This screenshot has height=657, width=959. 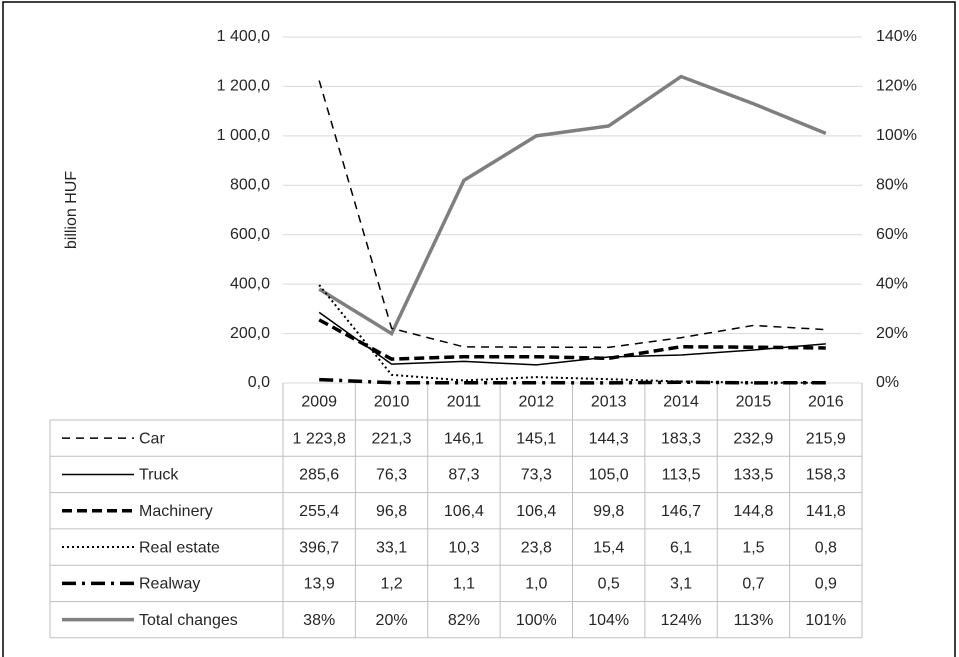 I want to click on table-value: 1,5, so click(x=753, y=547).